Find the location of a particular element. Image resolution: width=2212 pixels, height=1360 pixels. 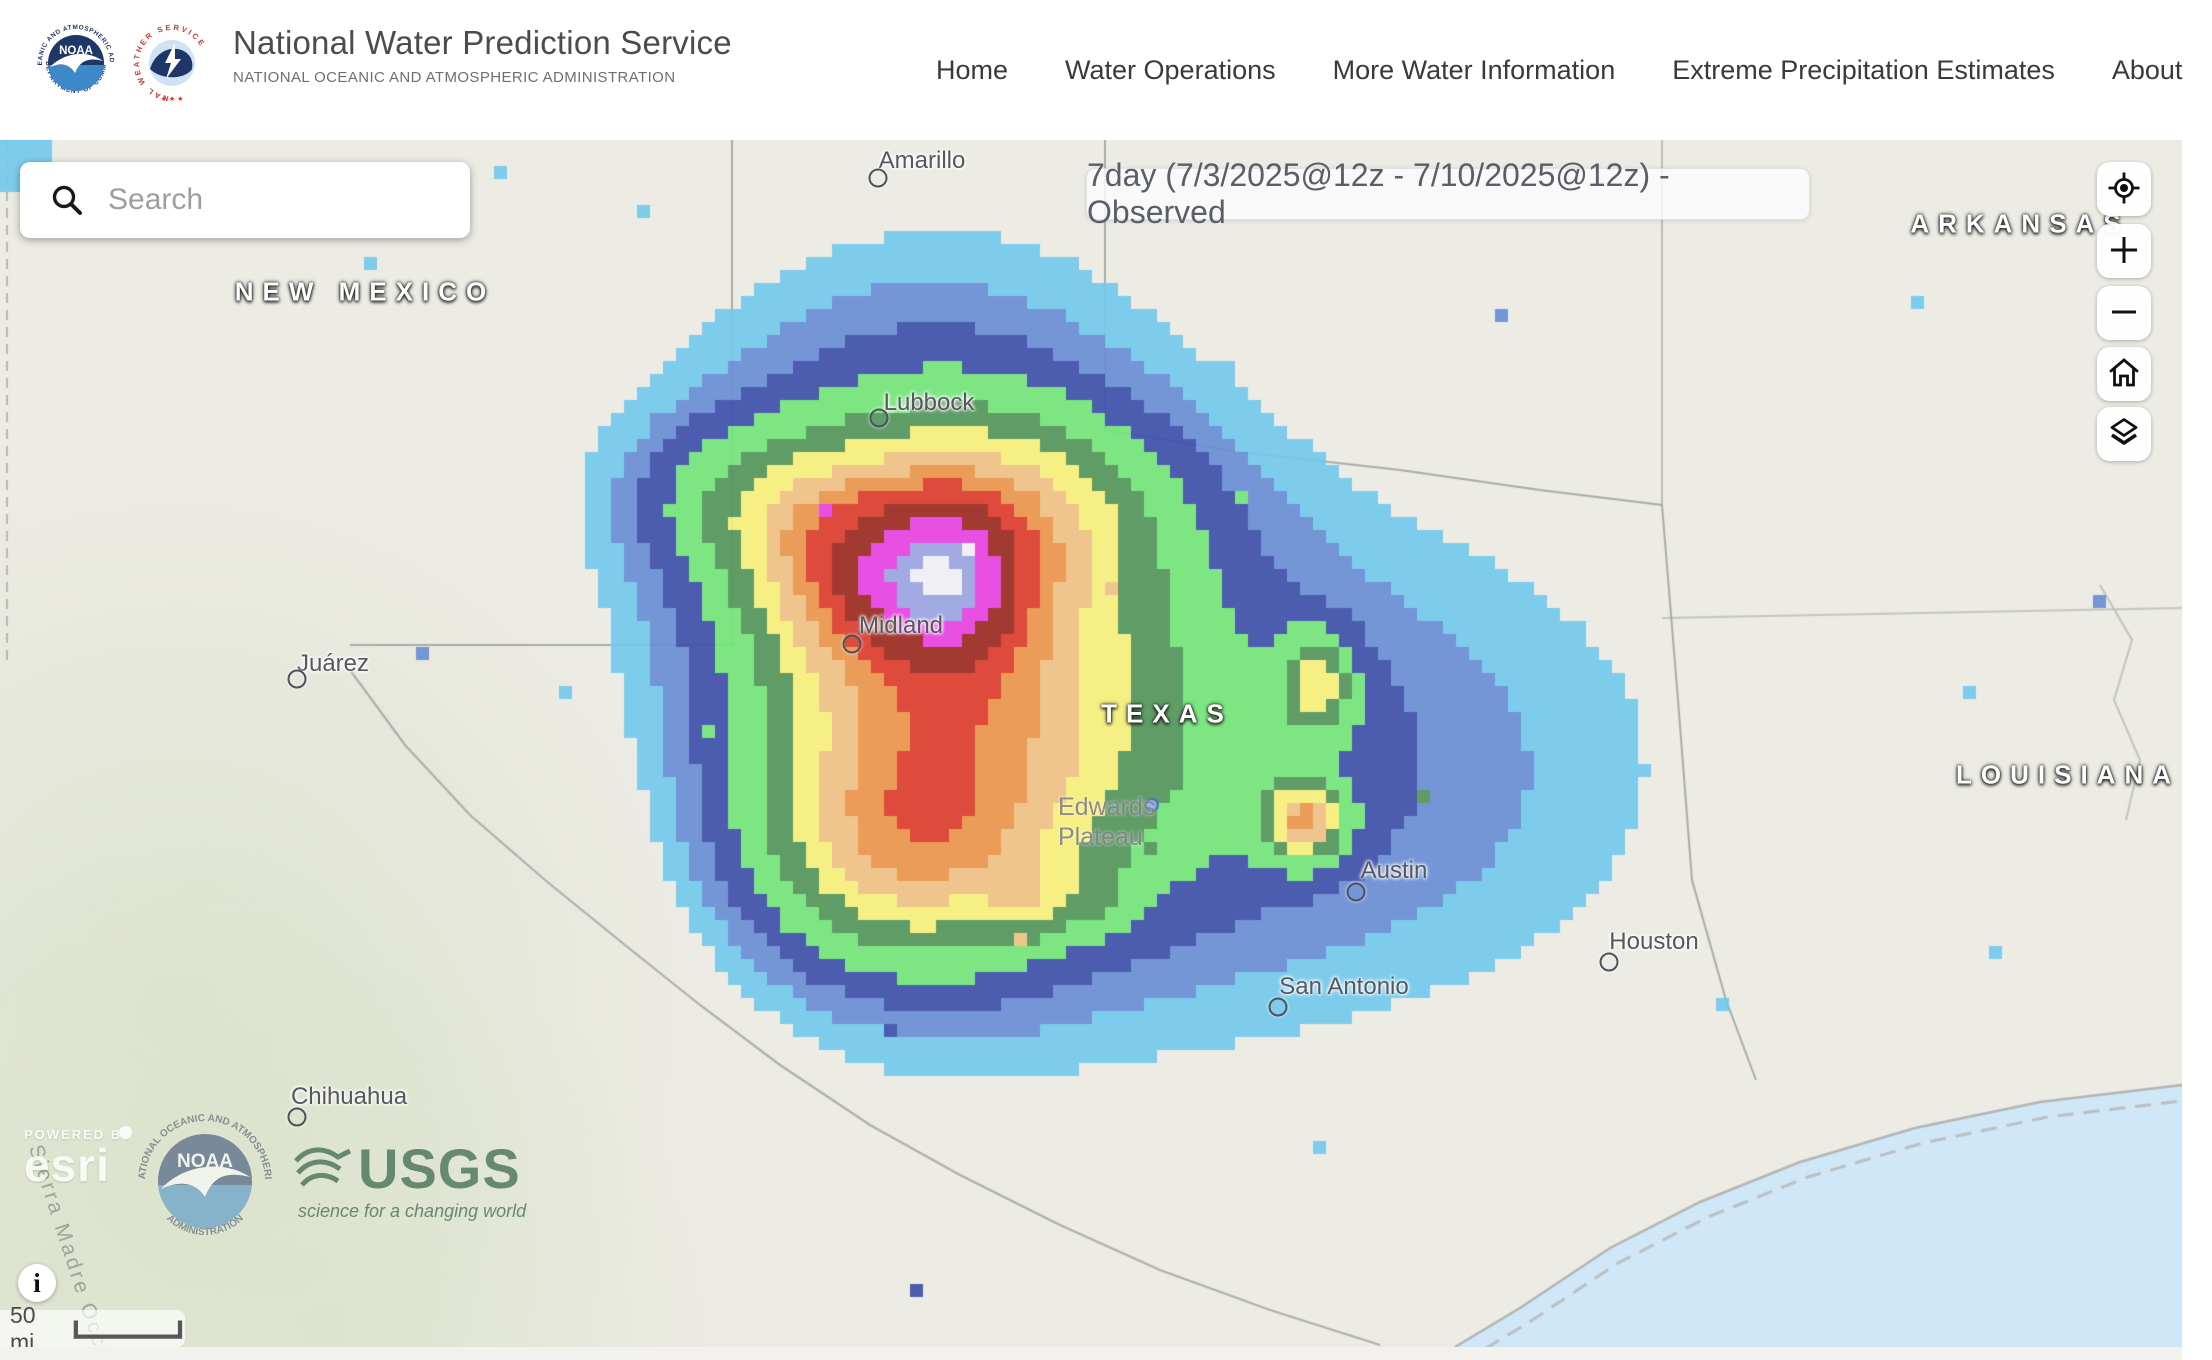

nav-item-home: Home is located at coordinates (972, 69).